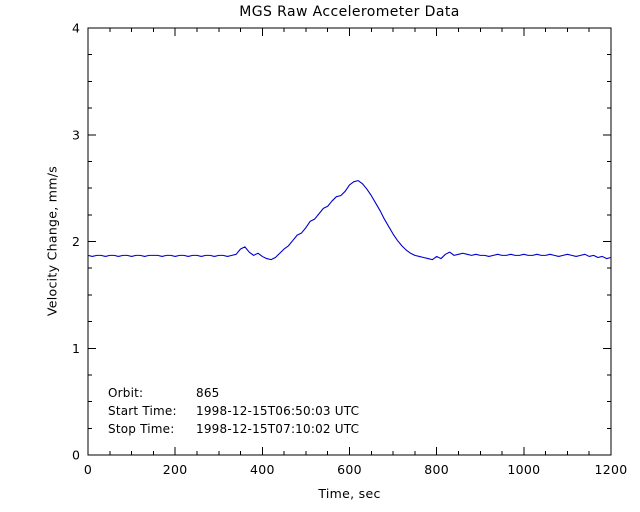 This screenshot has height=512, width=640. Describe the element at coordinates (610, 469) in the screenshot. I see `x-tick-label: 1200` at that location.